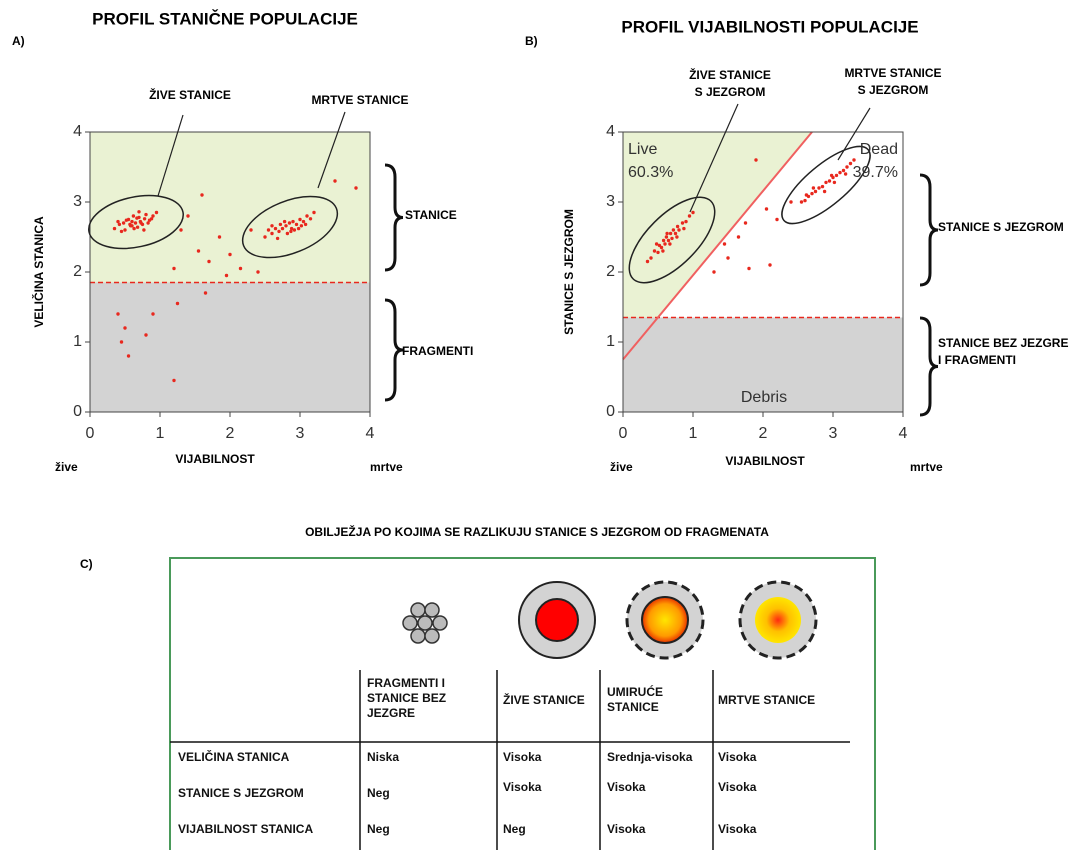  What do you see at coordinates (431, 215) in the screenshot?
I see `brace-label: STANICE` at bounding box center [431, 215].